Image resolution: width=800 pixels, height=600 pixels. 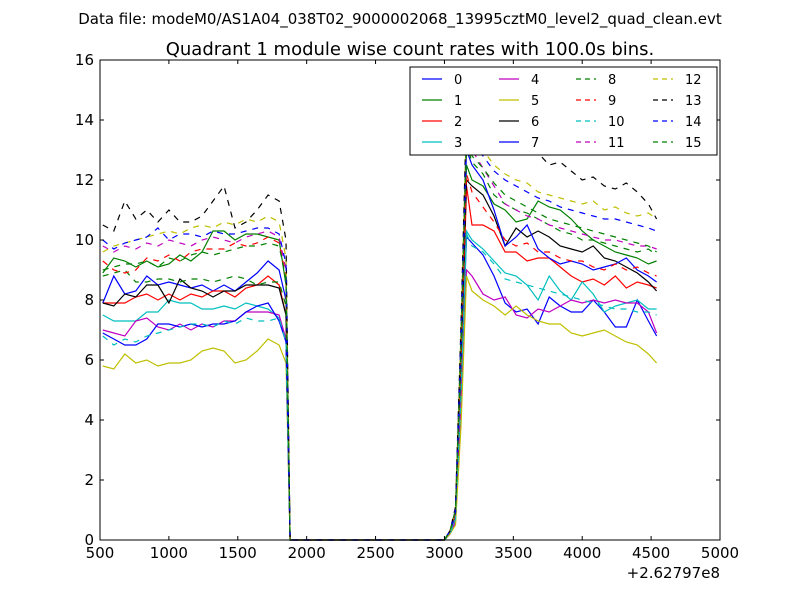 I want to click on legend-label-5: 5, so click(x=535, y=101).